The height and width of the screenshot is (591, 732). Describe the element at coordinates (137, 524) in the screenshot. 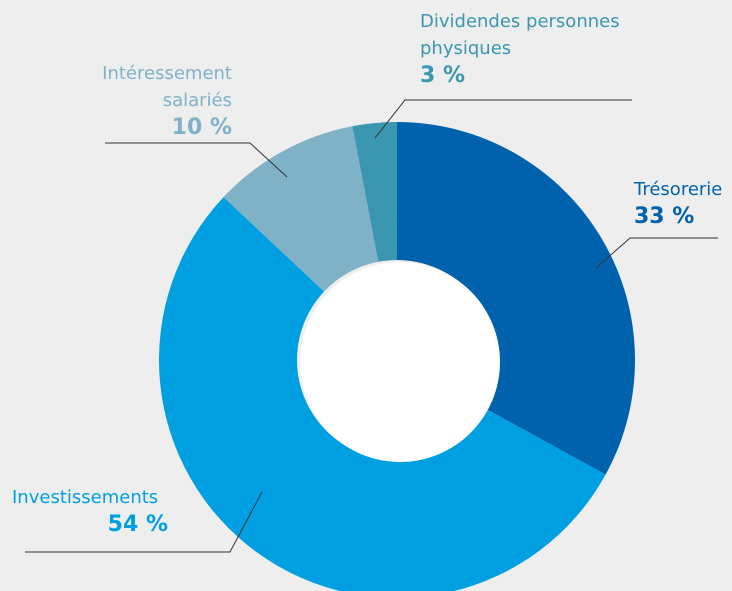

I see `value-label: 54 %` at that location.